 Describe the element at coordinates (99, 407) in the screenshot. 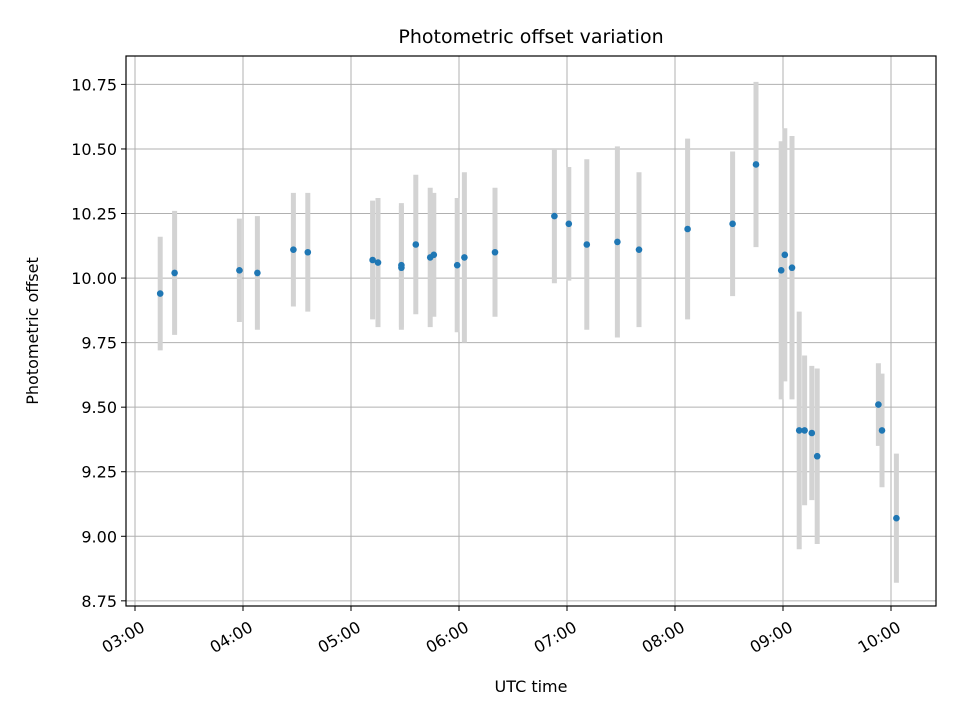

I see `y-tick-label: 9.50` at that location.